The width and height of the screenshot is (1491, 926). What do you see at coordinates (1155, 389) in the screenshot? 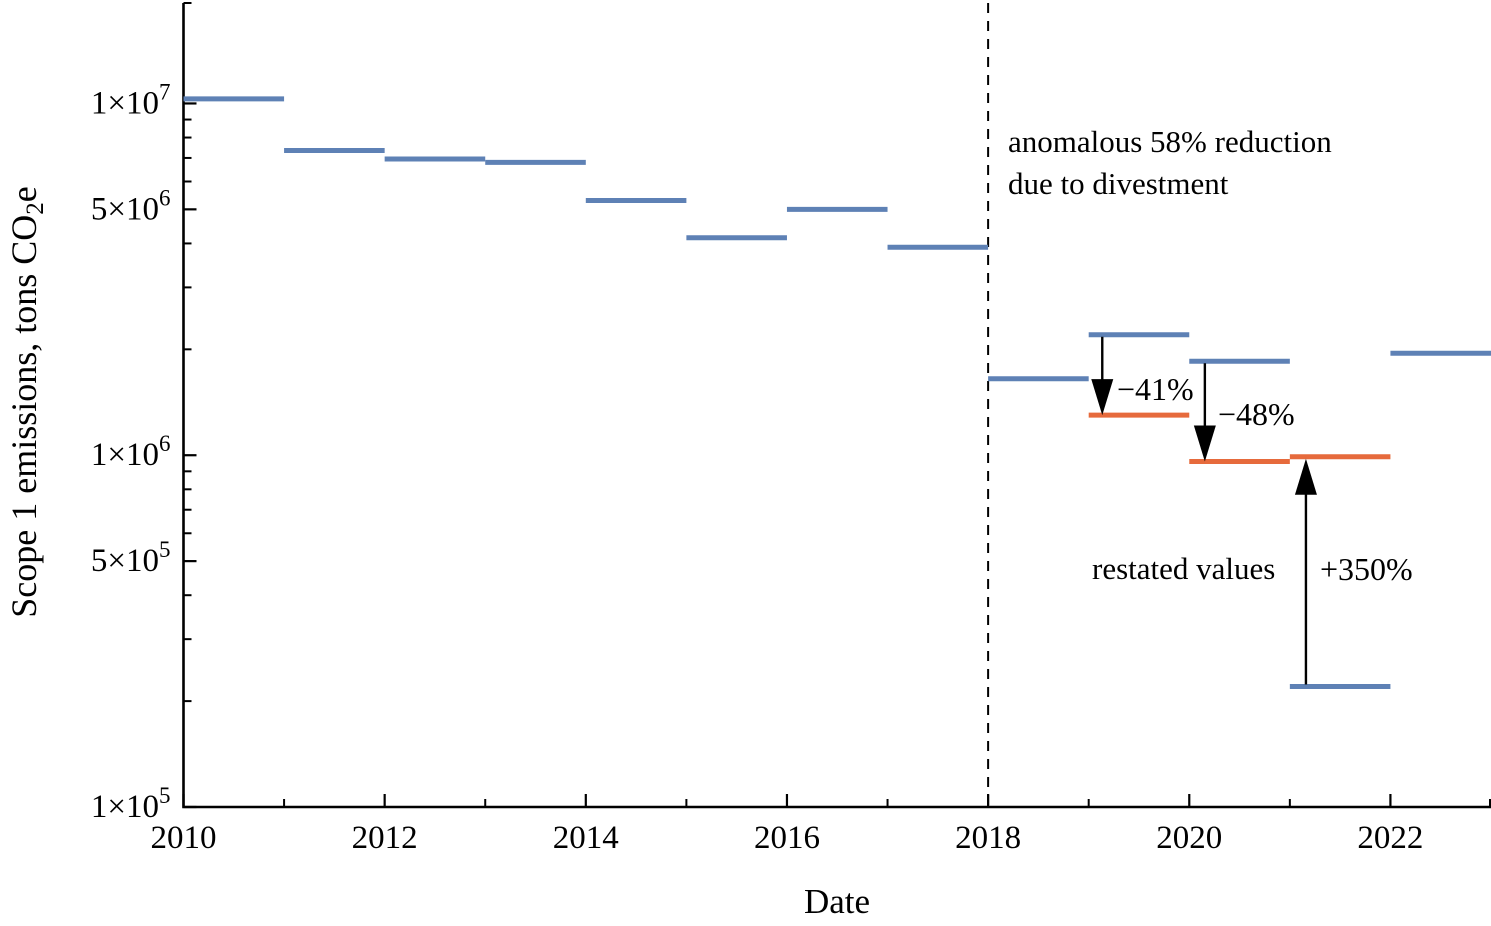
I see `pct-change-label-2019: −41%` at bounding box center [1155, 389].